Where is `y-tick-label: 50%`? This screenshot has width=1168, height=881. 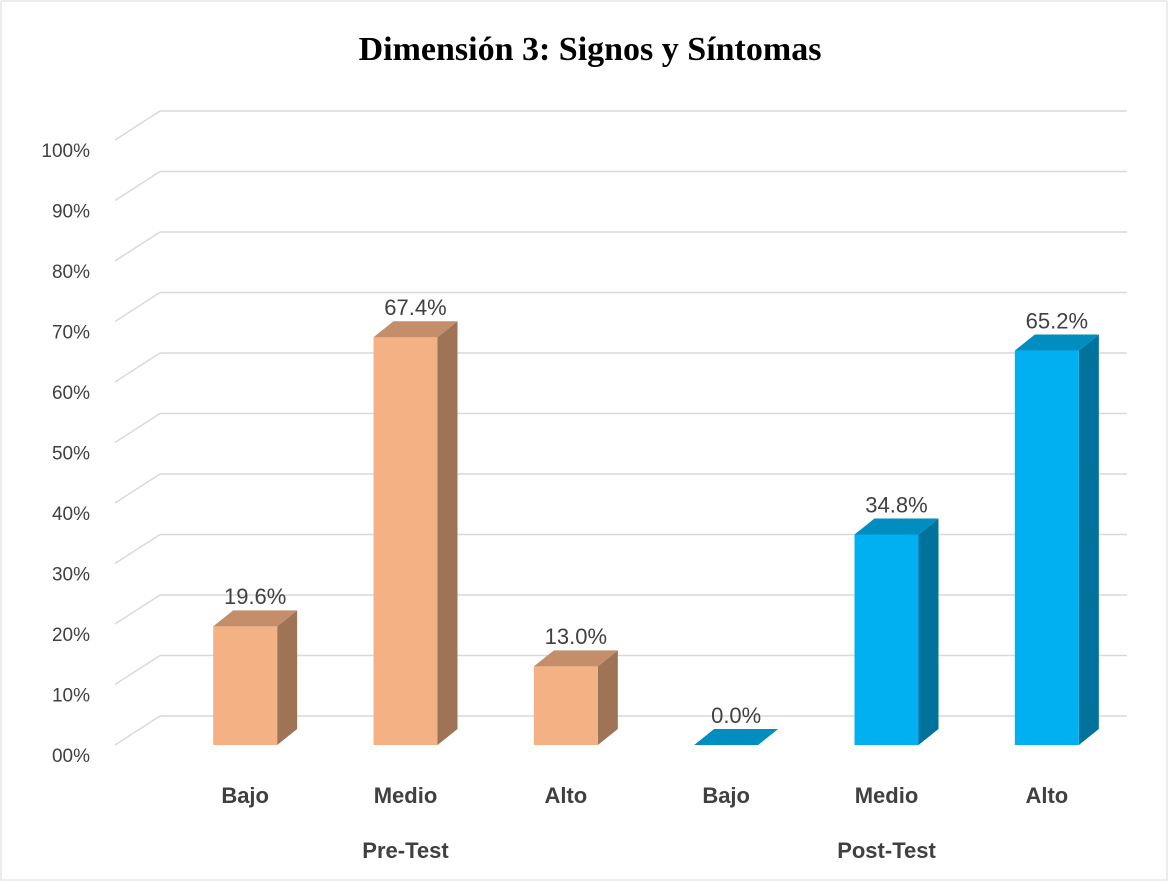 y-tick-label: 50% is located at coordinates (71, 454).